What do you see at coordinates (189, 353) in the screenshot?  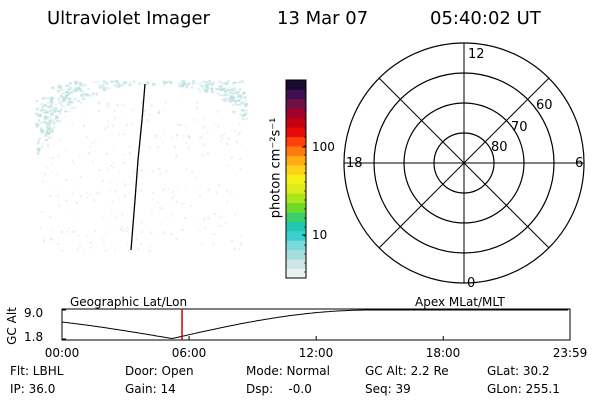 I see `altitude-x-tick-label: 06:00` at bounding box center [189, 353].